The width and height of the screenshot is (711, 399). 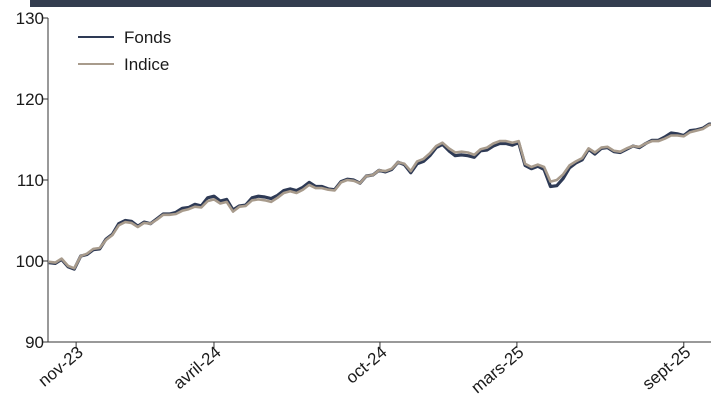 I want to click on header-bar, so click(x=376, y=3).